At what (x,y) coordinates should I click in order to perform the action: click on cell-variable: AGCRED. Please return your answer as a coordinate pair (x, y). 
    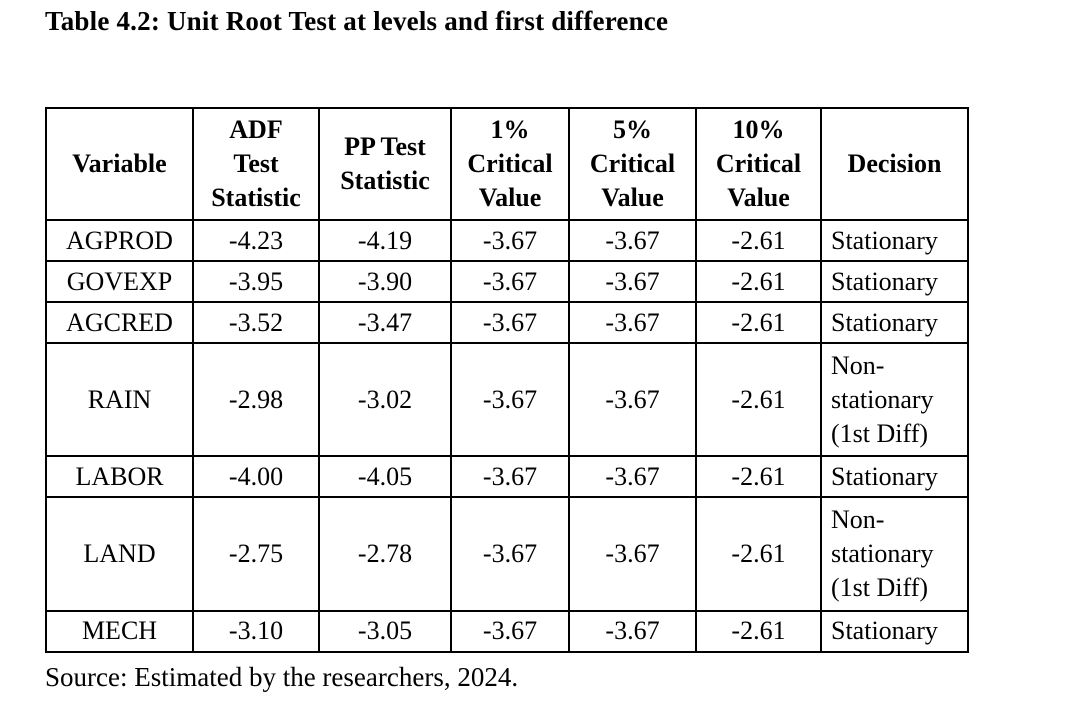
    Looking at the image, I should click on (119, 322).